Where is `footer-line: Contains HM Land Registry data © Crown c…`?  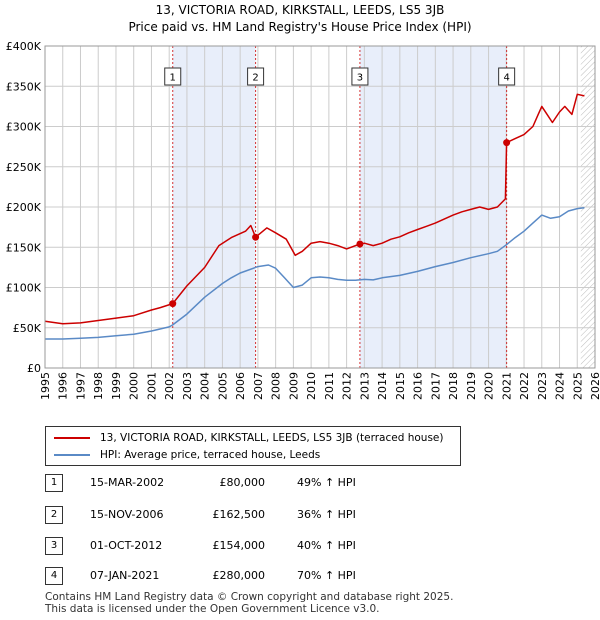 footer-line: Contains HM Land Registry data © Crown c… is located at coordinates (249, 597).